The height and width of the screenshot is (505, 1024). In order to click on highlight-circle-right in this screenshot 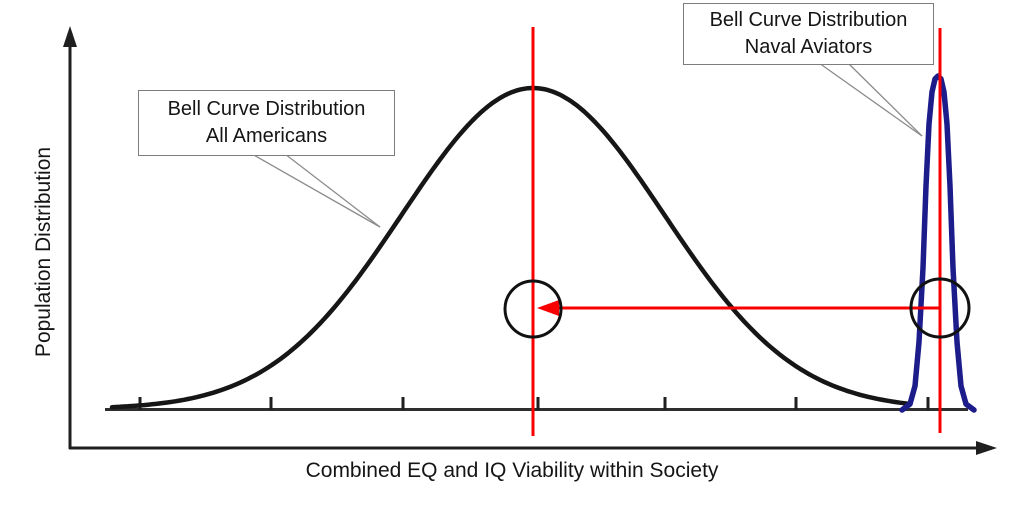, I will do `click(940, 308)`.